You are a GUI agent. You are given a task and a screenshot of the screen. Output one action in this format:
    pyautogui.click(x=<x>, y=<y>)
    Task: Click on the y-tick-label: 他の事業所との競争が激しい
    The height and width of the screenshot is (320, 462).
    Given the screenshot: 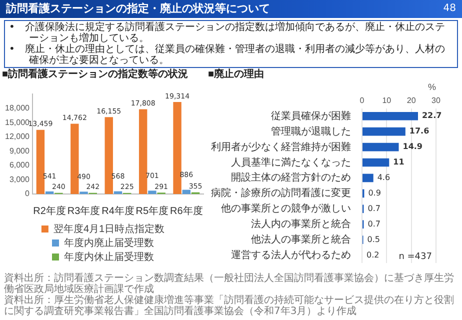 What is the action you would take?
    pyautogui.click(x=286, y=208)
    